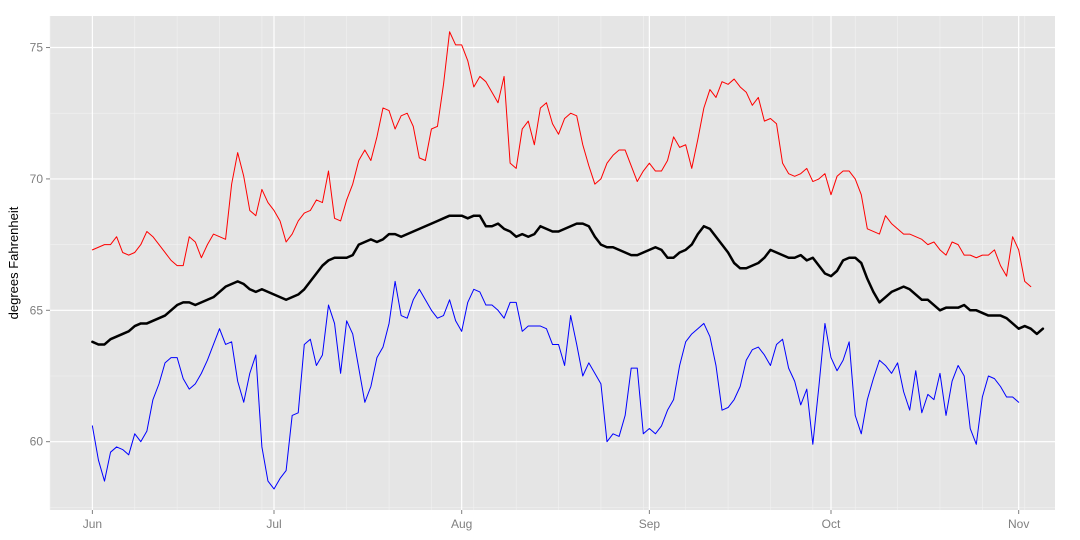 Image resolution: width=1080 pixels, height=540 pixels. Describe the element at coordinates (37, 310) in the screenshot. I see `y-tick-label: 65` at that location.